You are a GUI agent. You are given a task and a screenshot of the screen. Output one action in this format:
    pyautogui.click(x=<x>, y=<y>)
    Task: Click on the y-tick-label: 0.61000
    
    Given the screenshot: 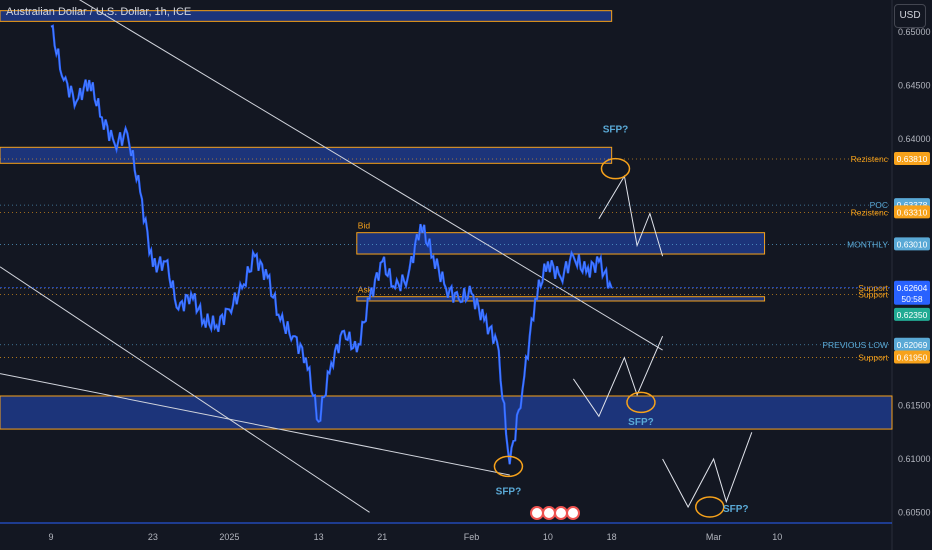 What is the action you would take?
    pyautogui.click(x=914, y=459)
    